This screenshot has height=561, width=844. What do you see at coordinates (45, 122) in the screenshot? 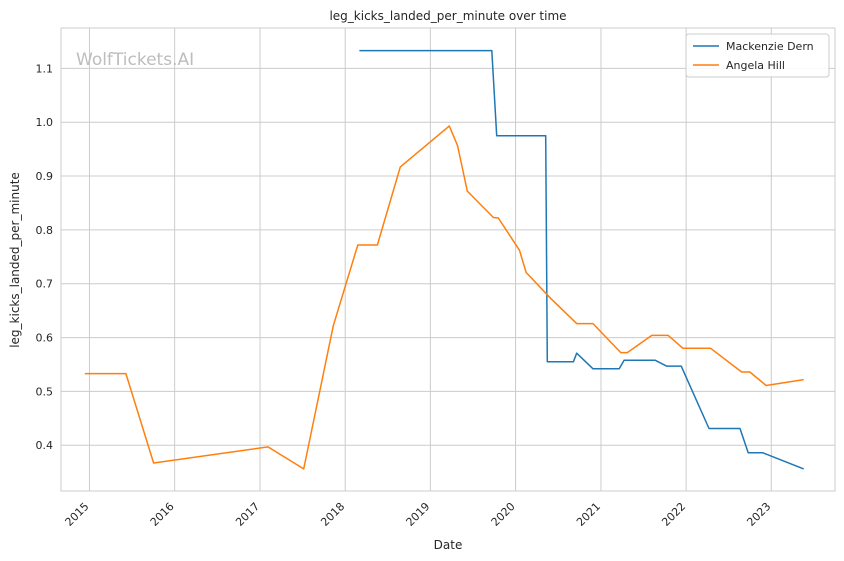
I see `y-tick-label: 1.0` at bounding box center [45, 122].